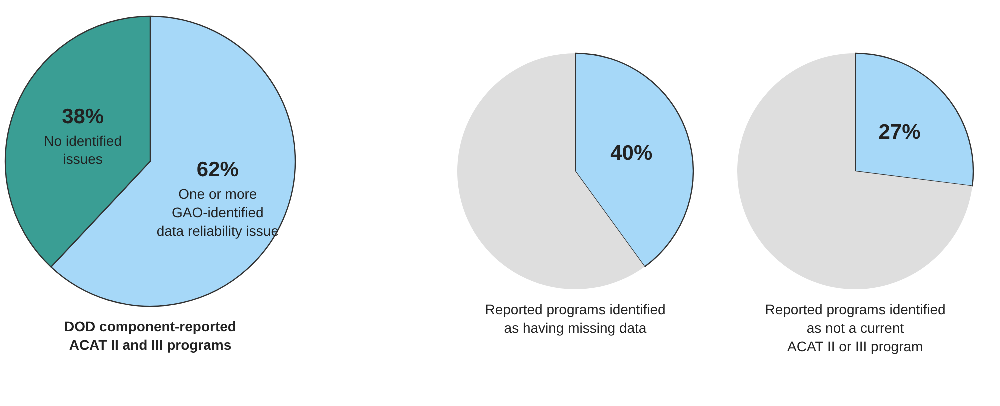  What do you see at coordinates (218, 212) in the screenshot?
I see `slice-label: One or more GAO-identified data reliability issue` at bounding box center [218, 212].